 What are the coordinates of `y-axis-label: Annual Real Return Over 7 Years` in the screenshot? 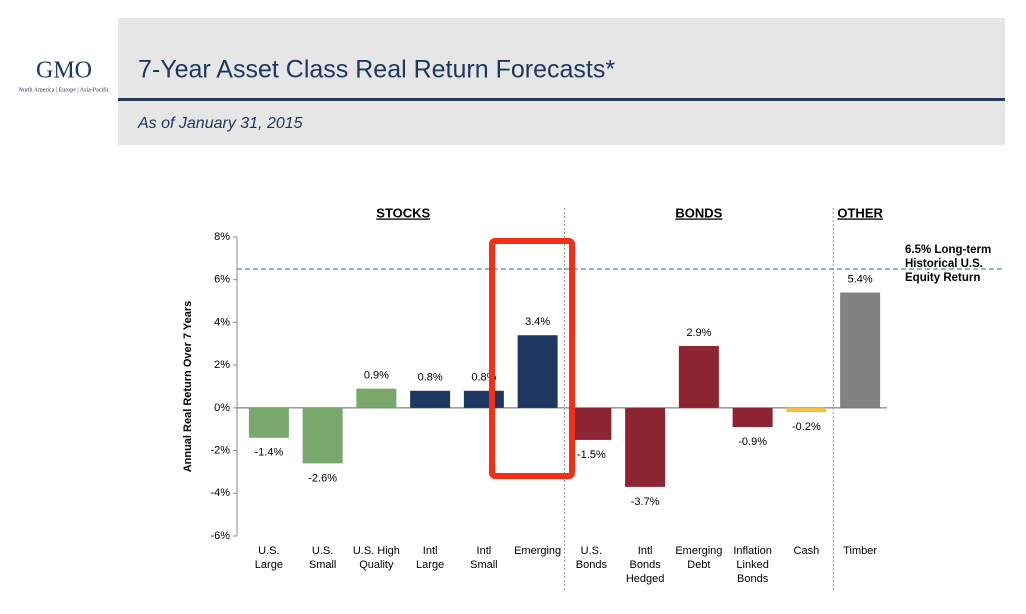 It's located at (188, 387).